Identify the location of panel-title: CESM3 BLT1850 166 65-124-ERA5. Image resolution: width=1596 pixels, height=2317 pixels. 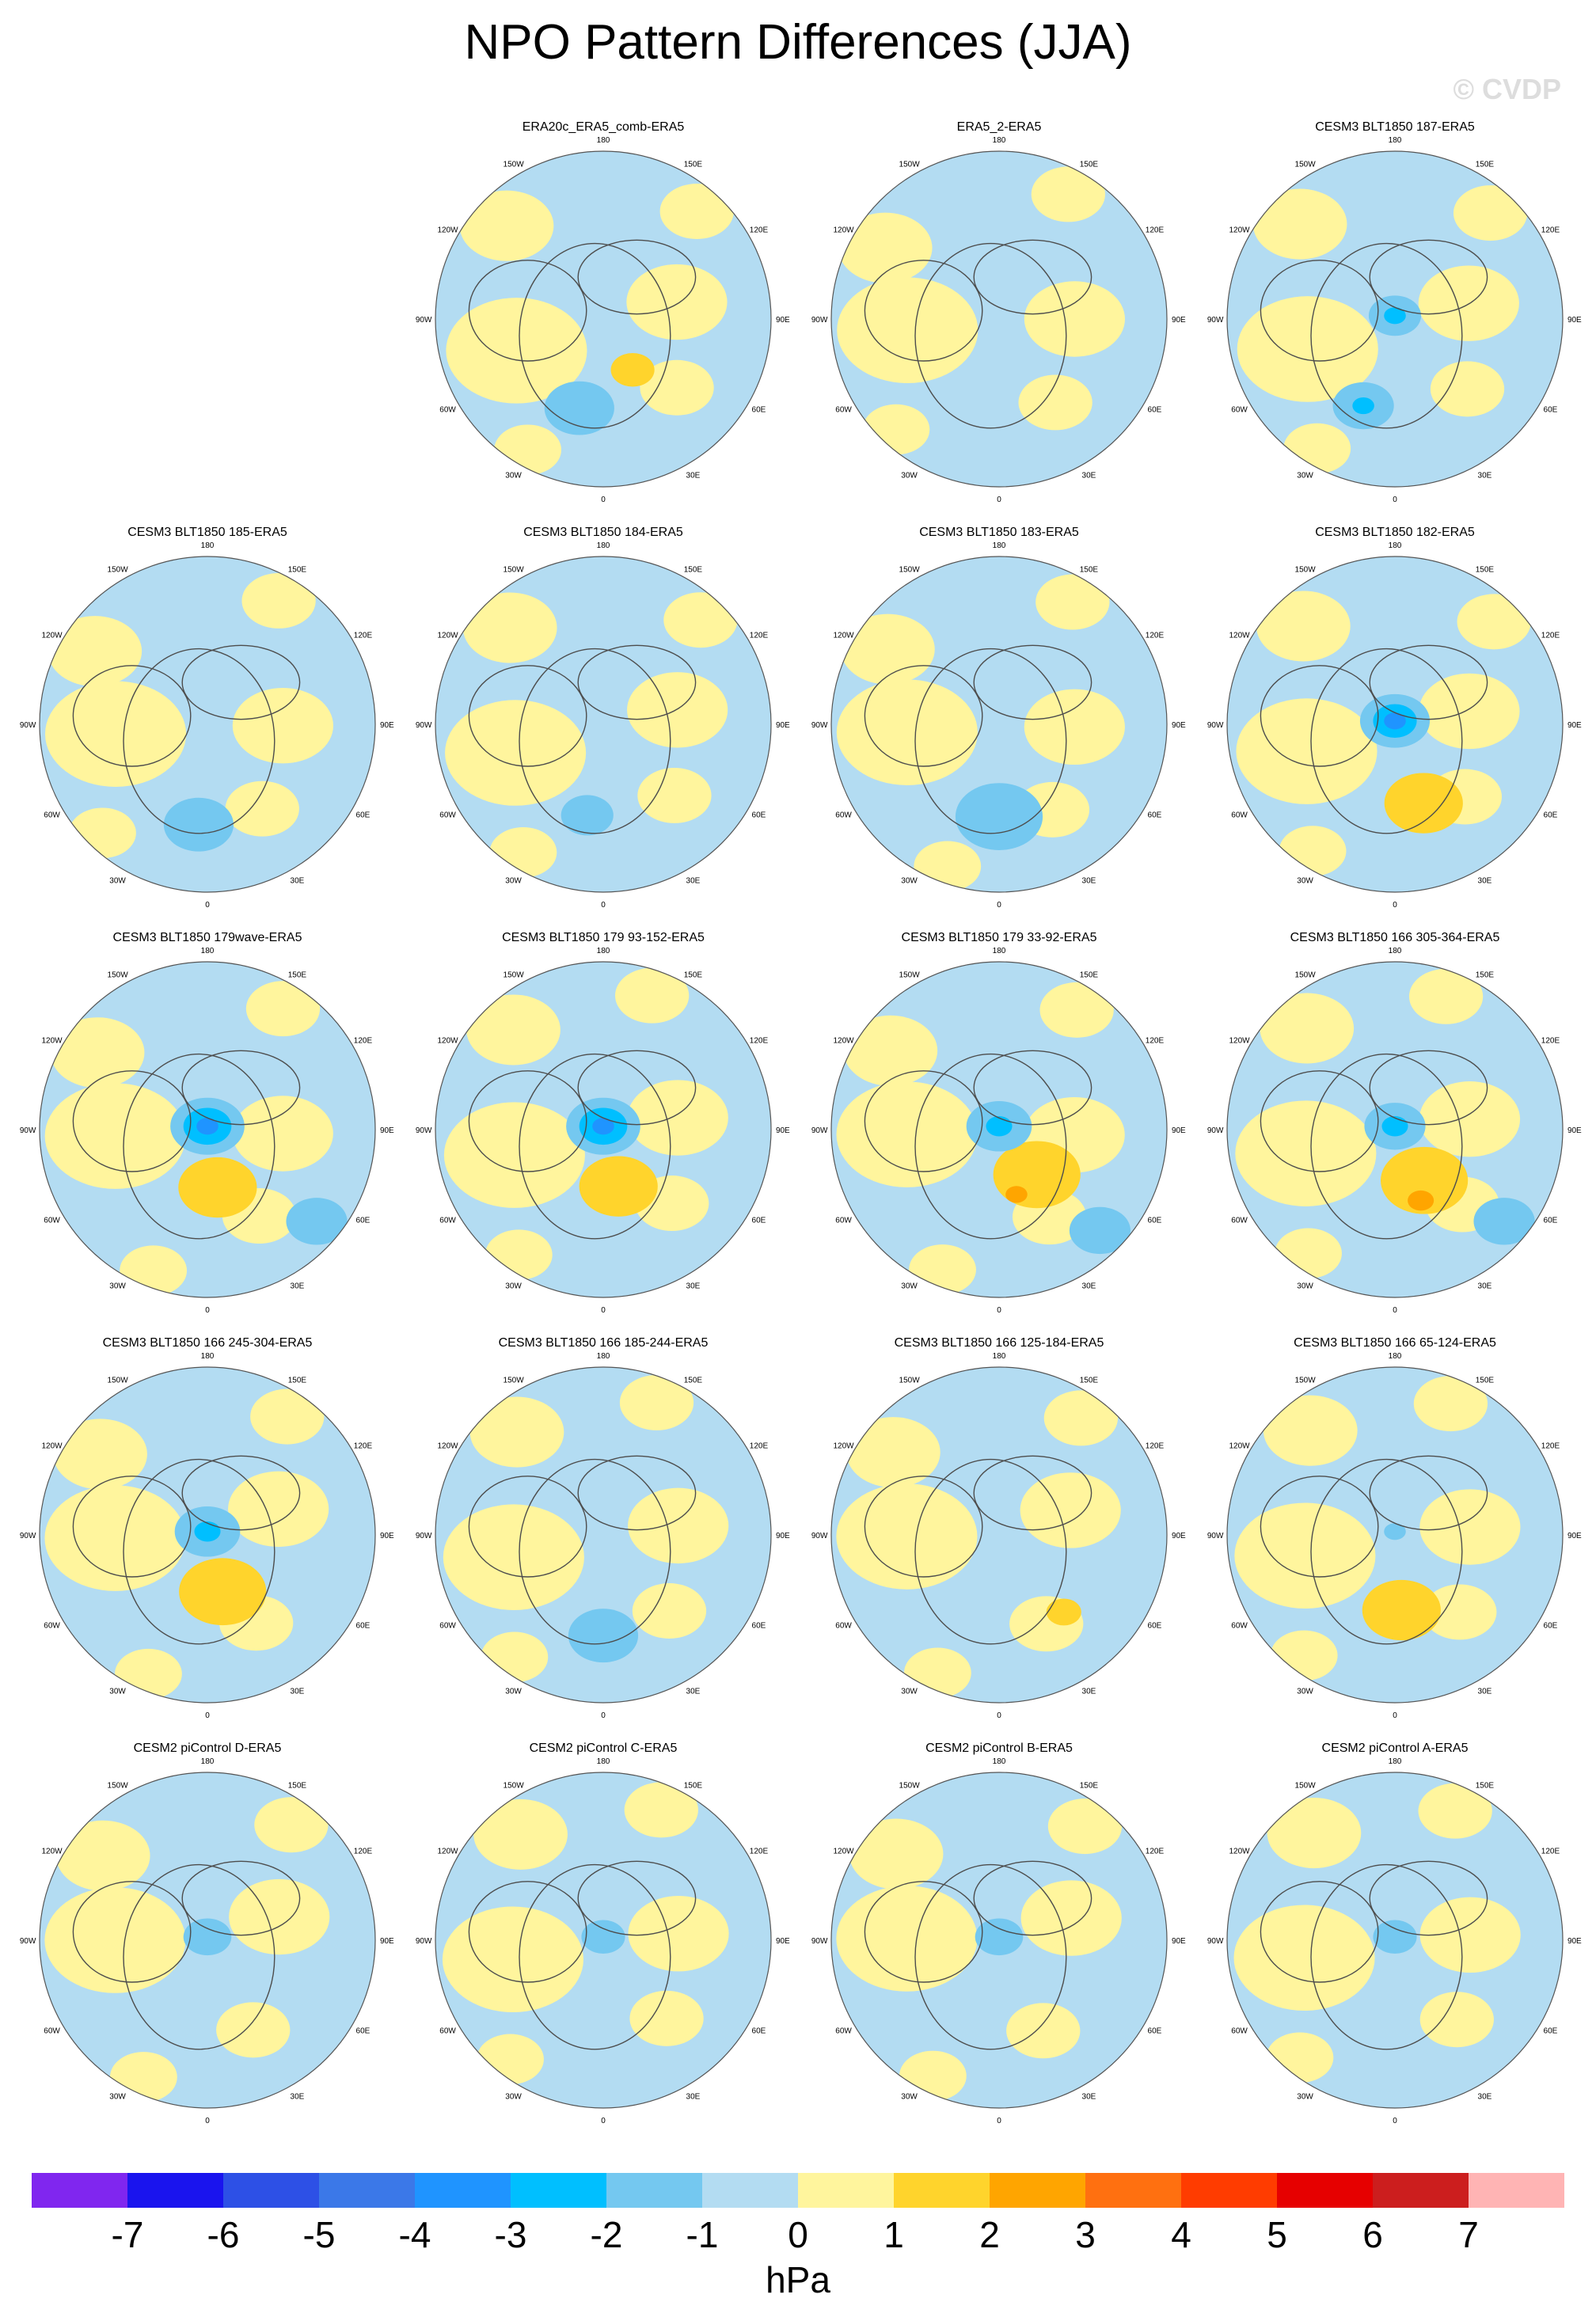
(1395, 1343).